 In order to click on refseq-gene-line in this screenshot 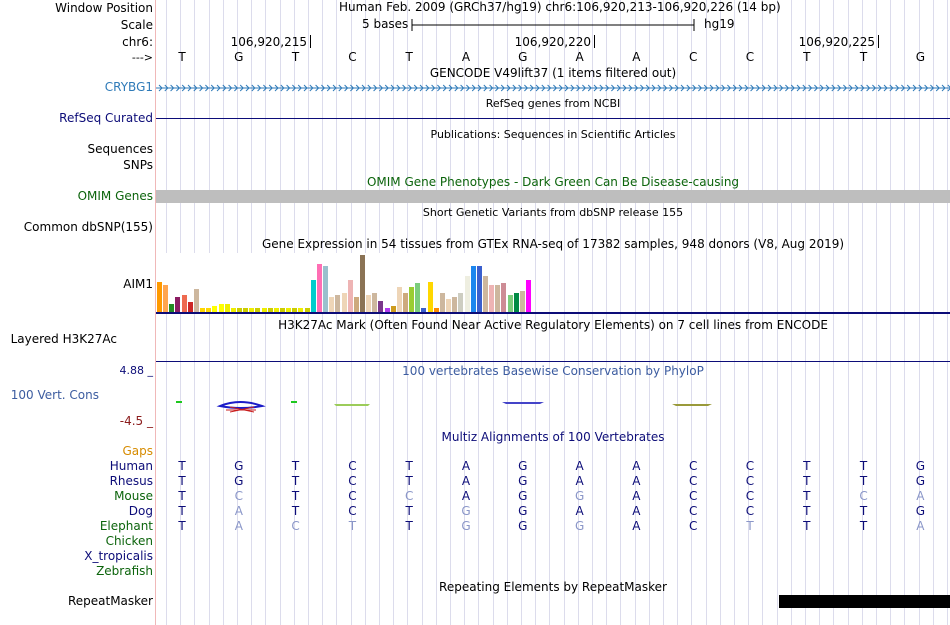, I will do `click(553, 118)`.